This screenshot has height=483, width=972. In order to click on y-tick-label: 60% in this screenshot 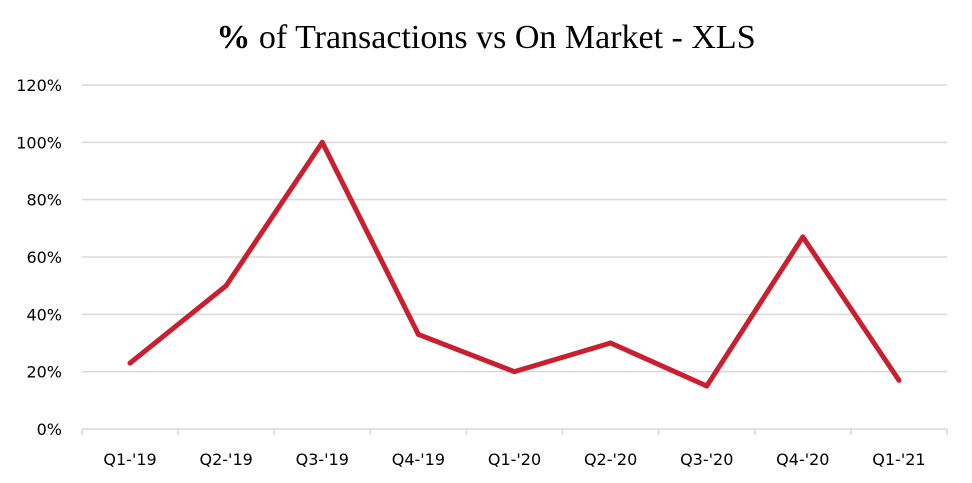, I will do `click(44, 257)`.